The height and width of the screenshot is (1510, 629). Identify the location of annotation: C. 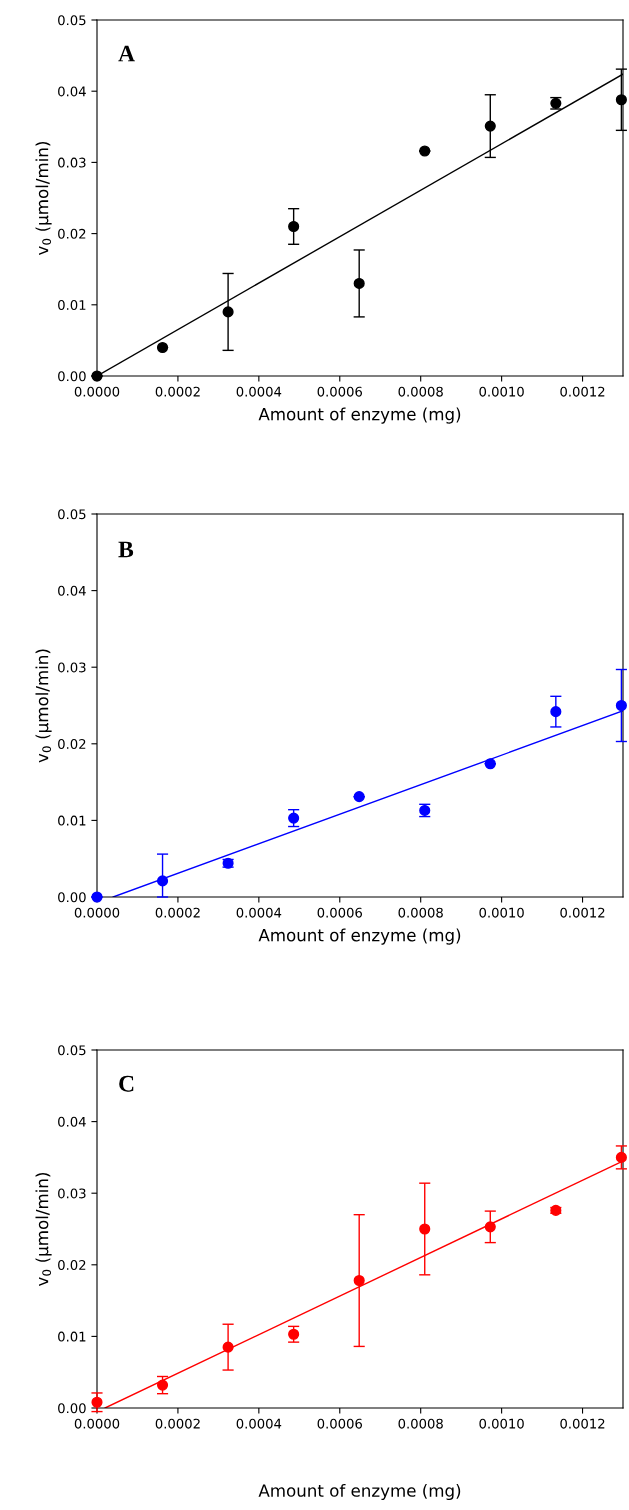
(126, 1083).